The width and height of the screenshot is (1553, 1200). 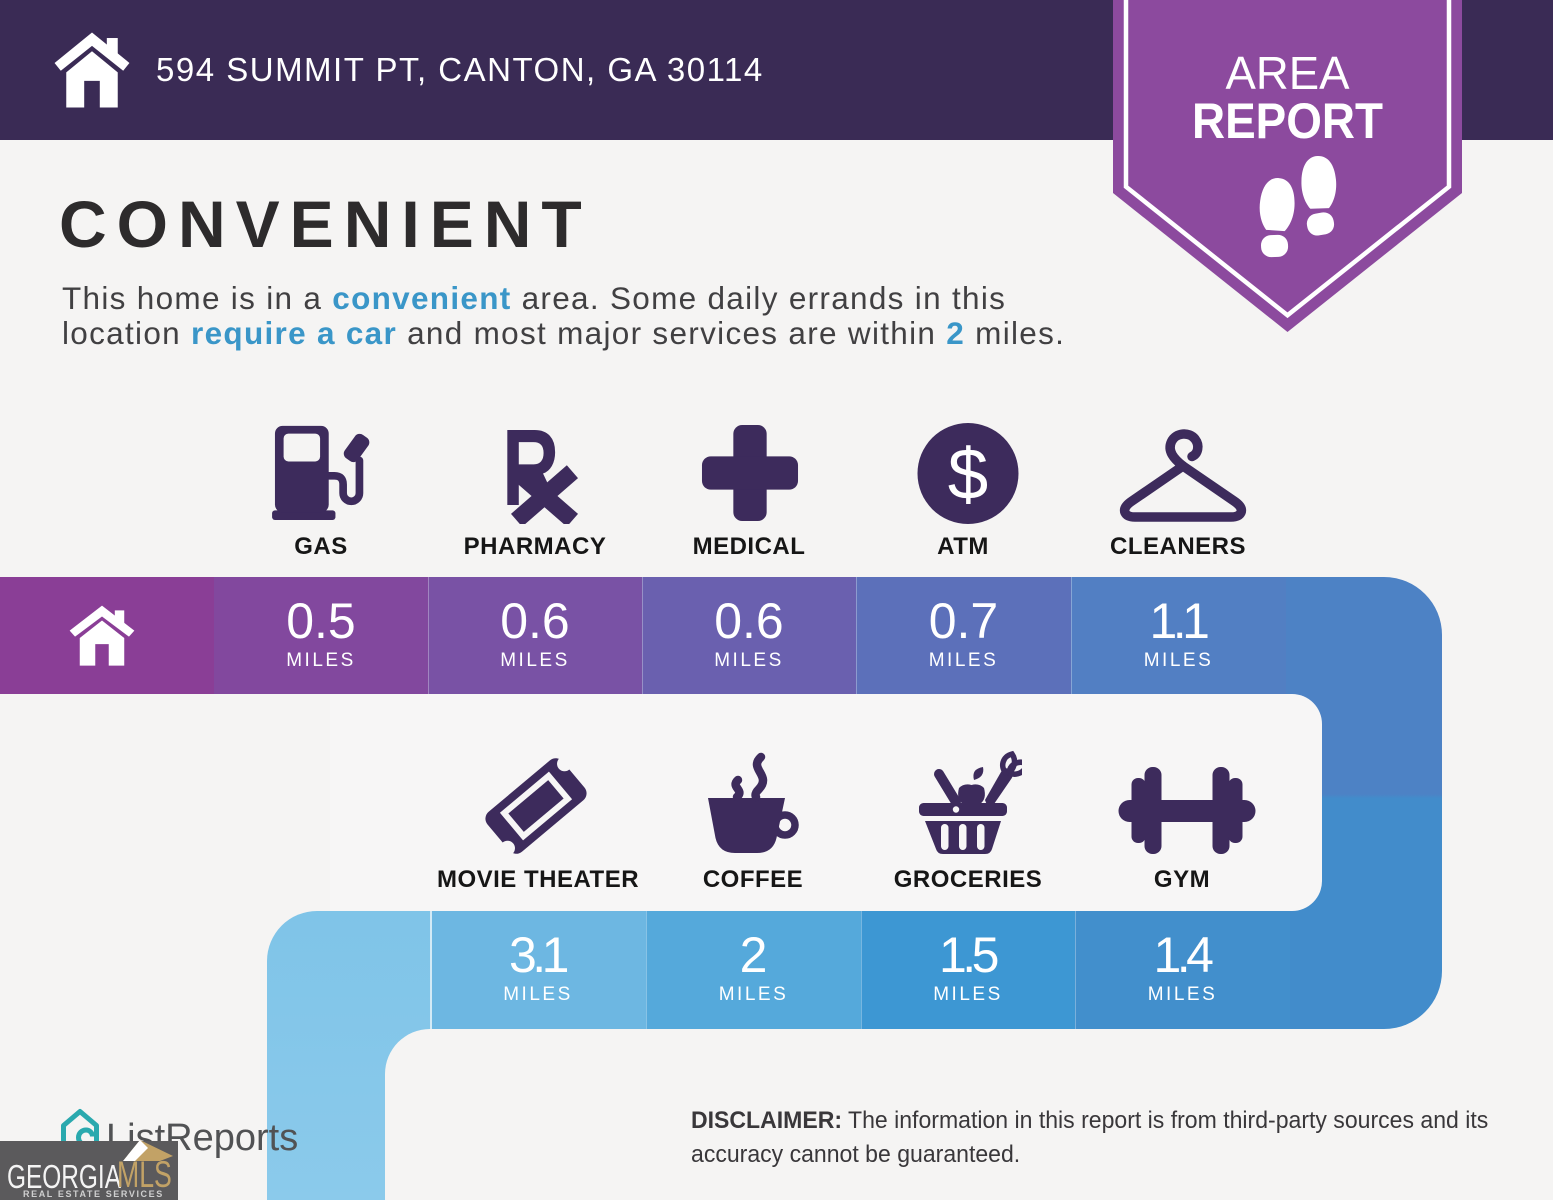 I want to click on svg-text: REPORT, so click(x=1287, y=121).